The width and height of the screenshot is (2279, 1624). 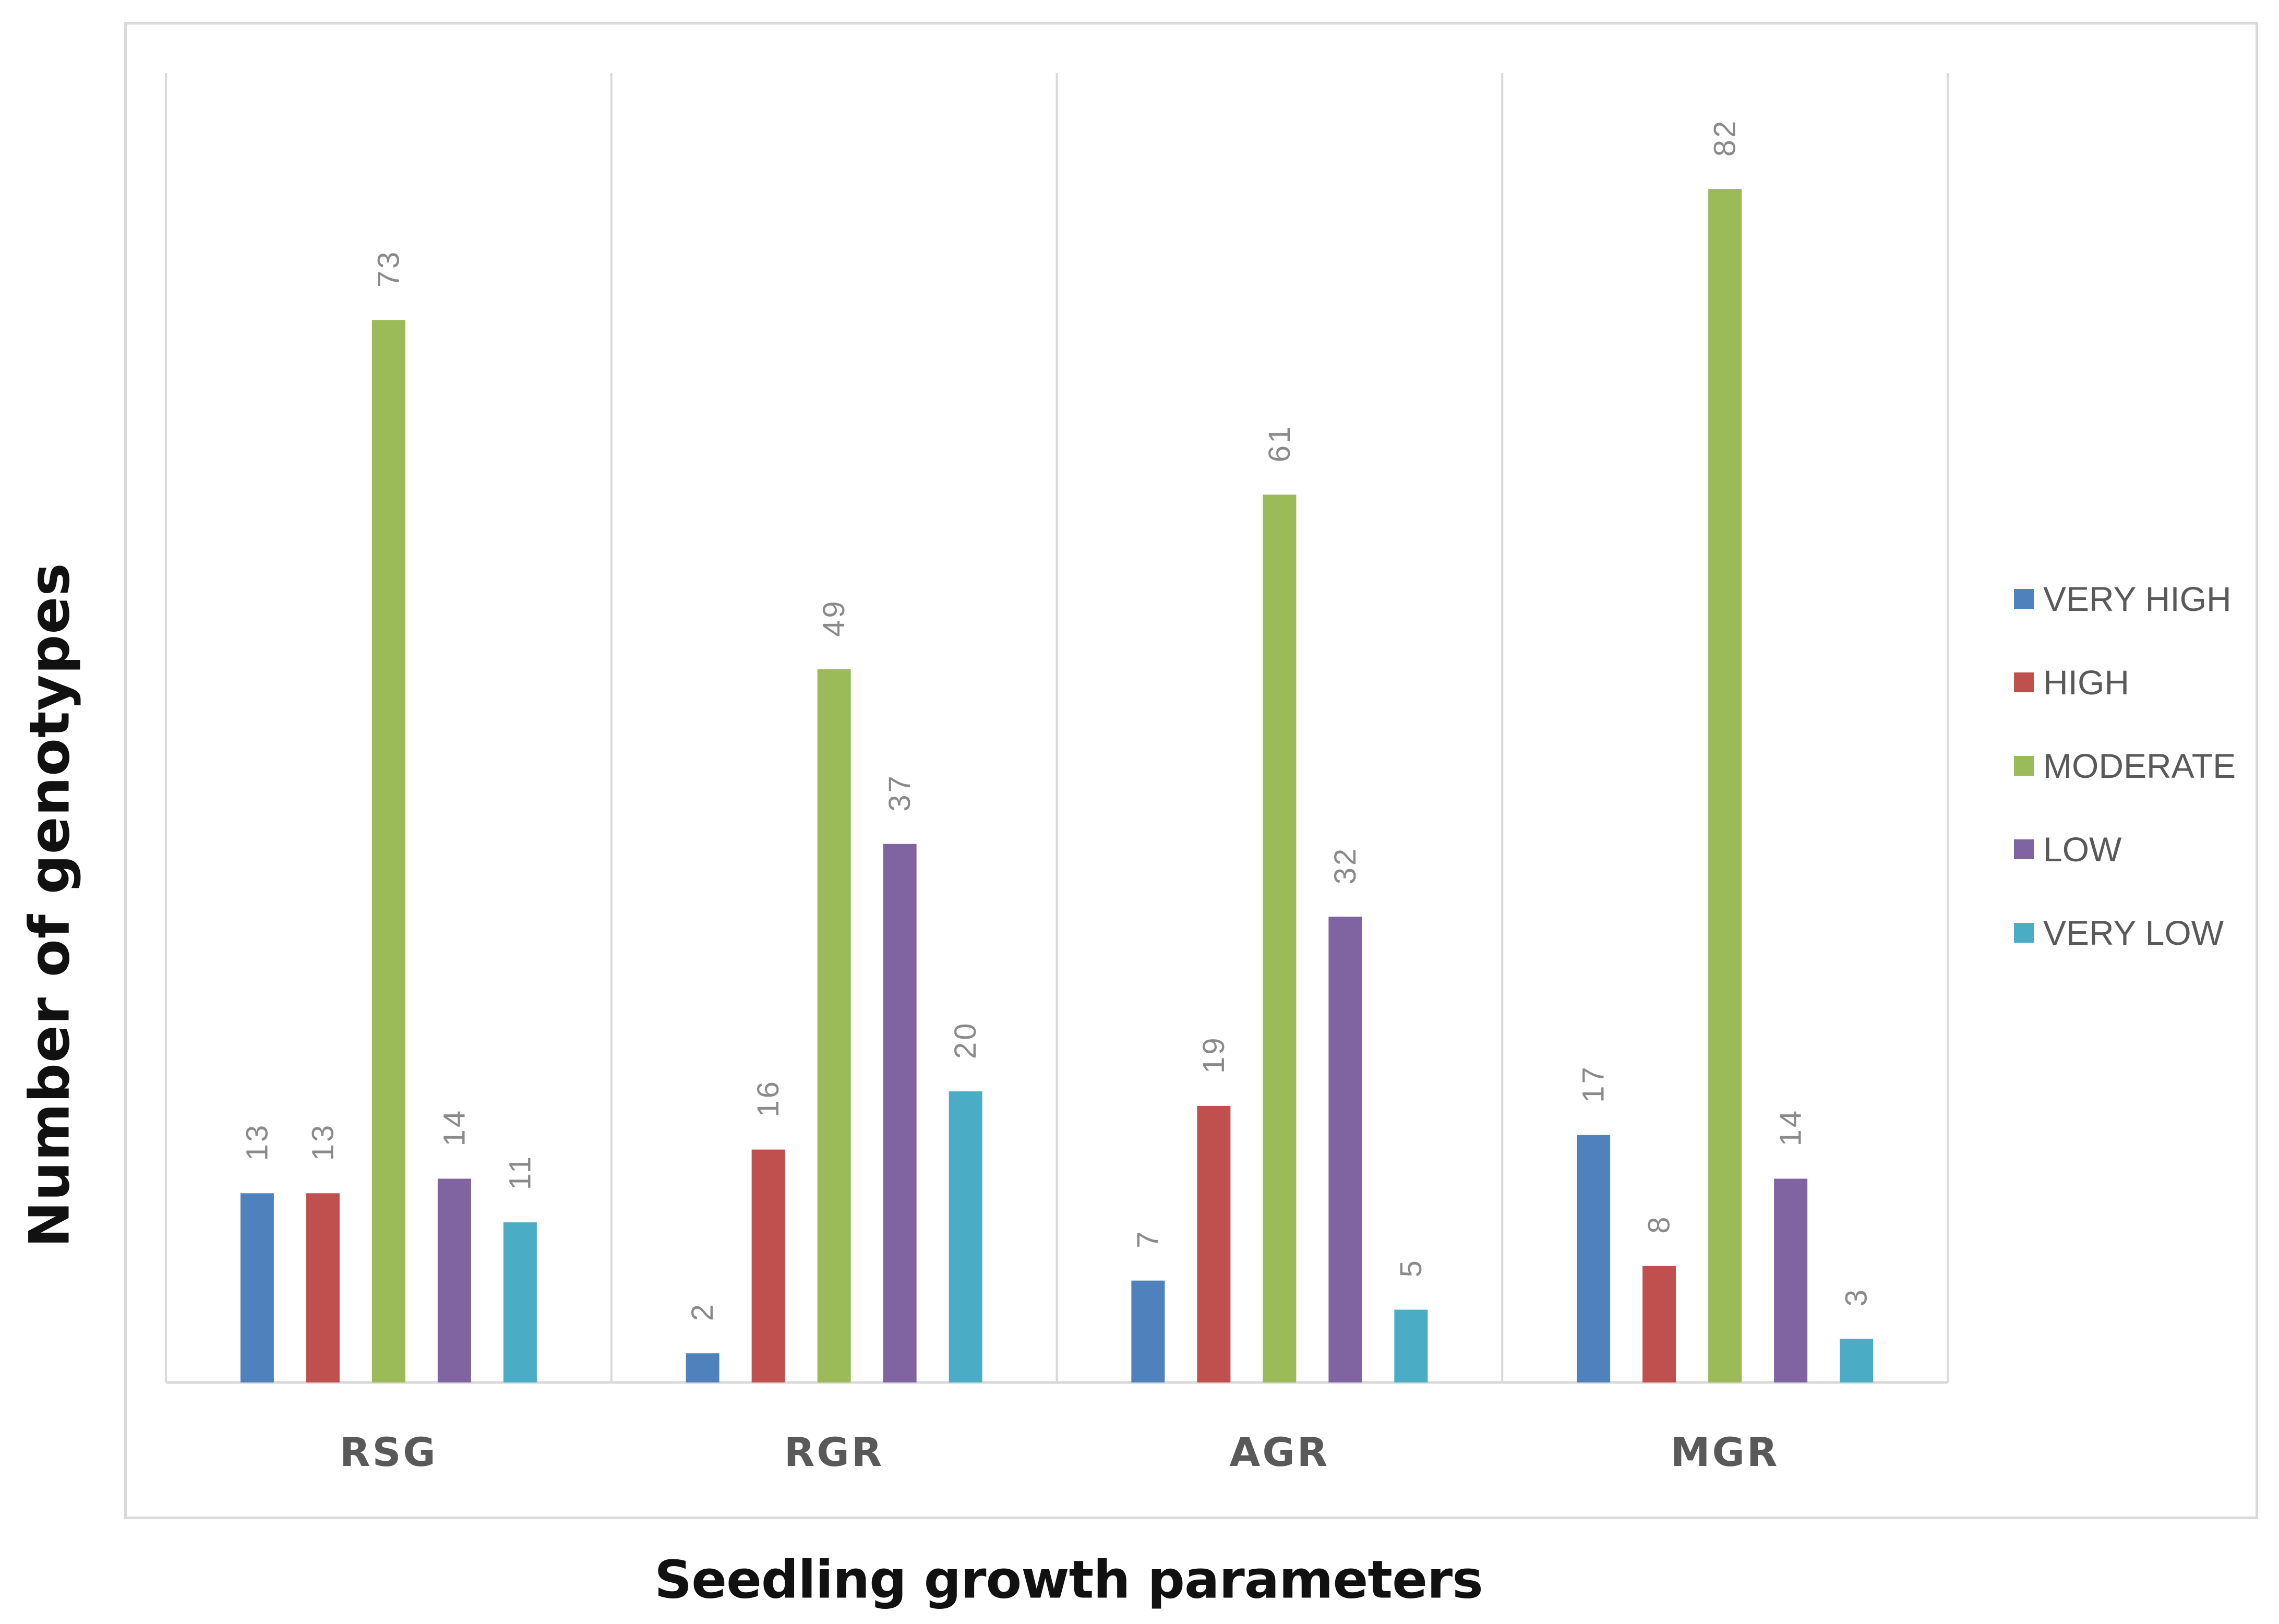 I want to click on bar-mgr-low, so click(x=1791, y=1280).